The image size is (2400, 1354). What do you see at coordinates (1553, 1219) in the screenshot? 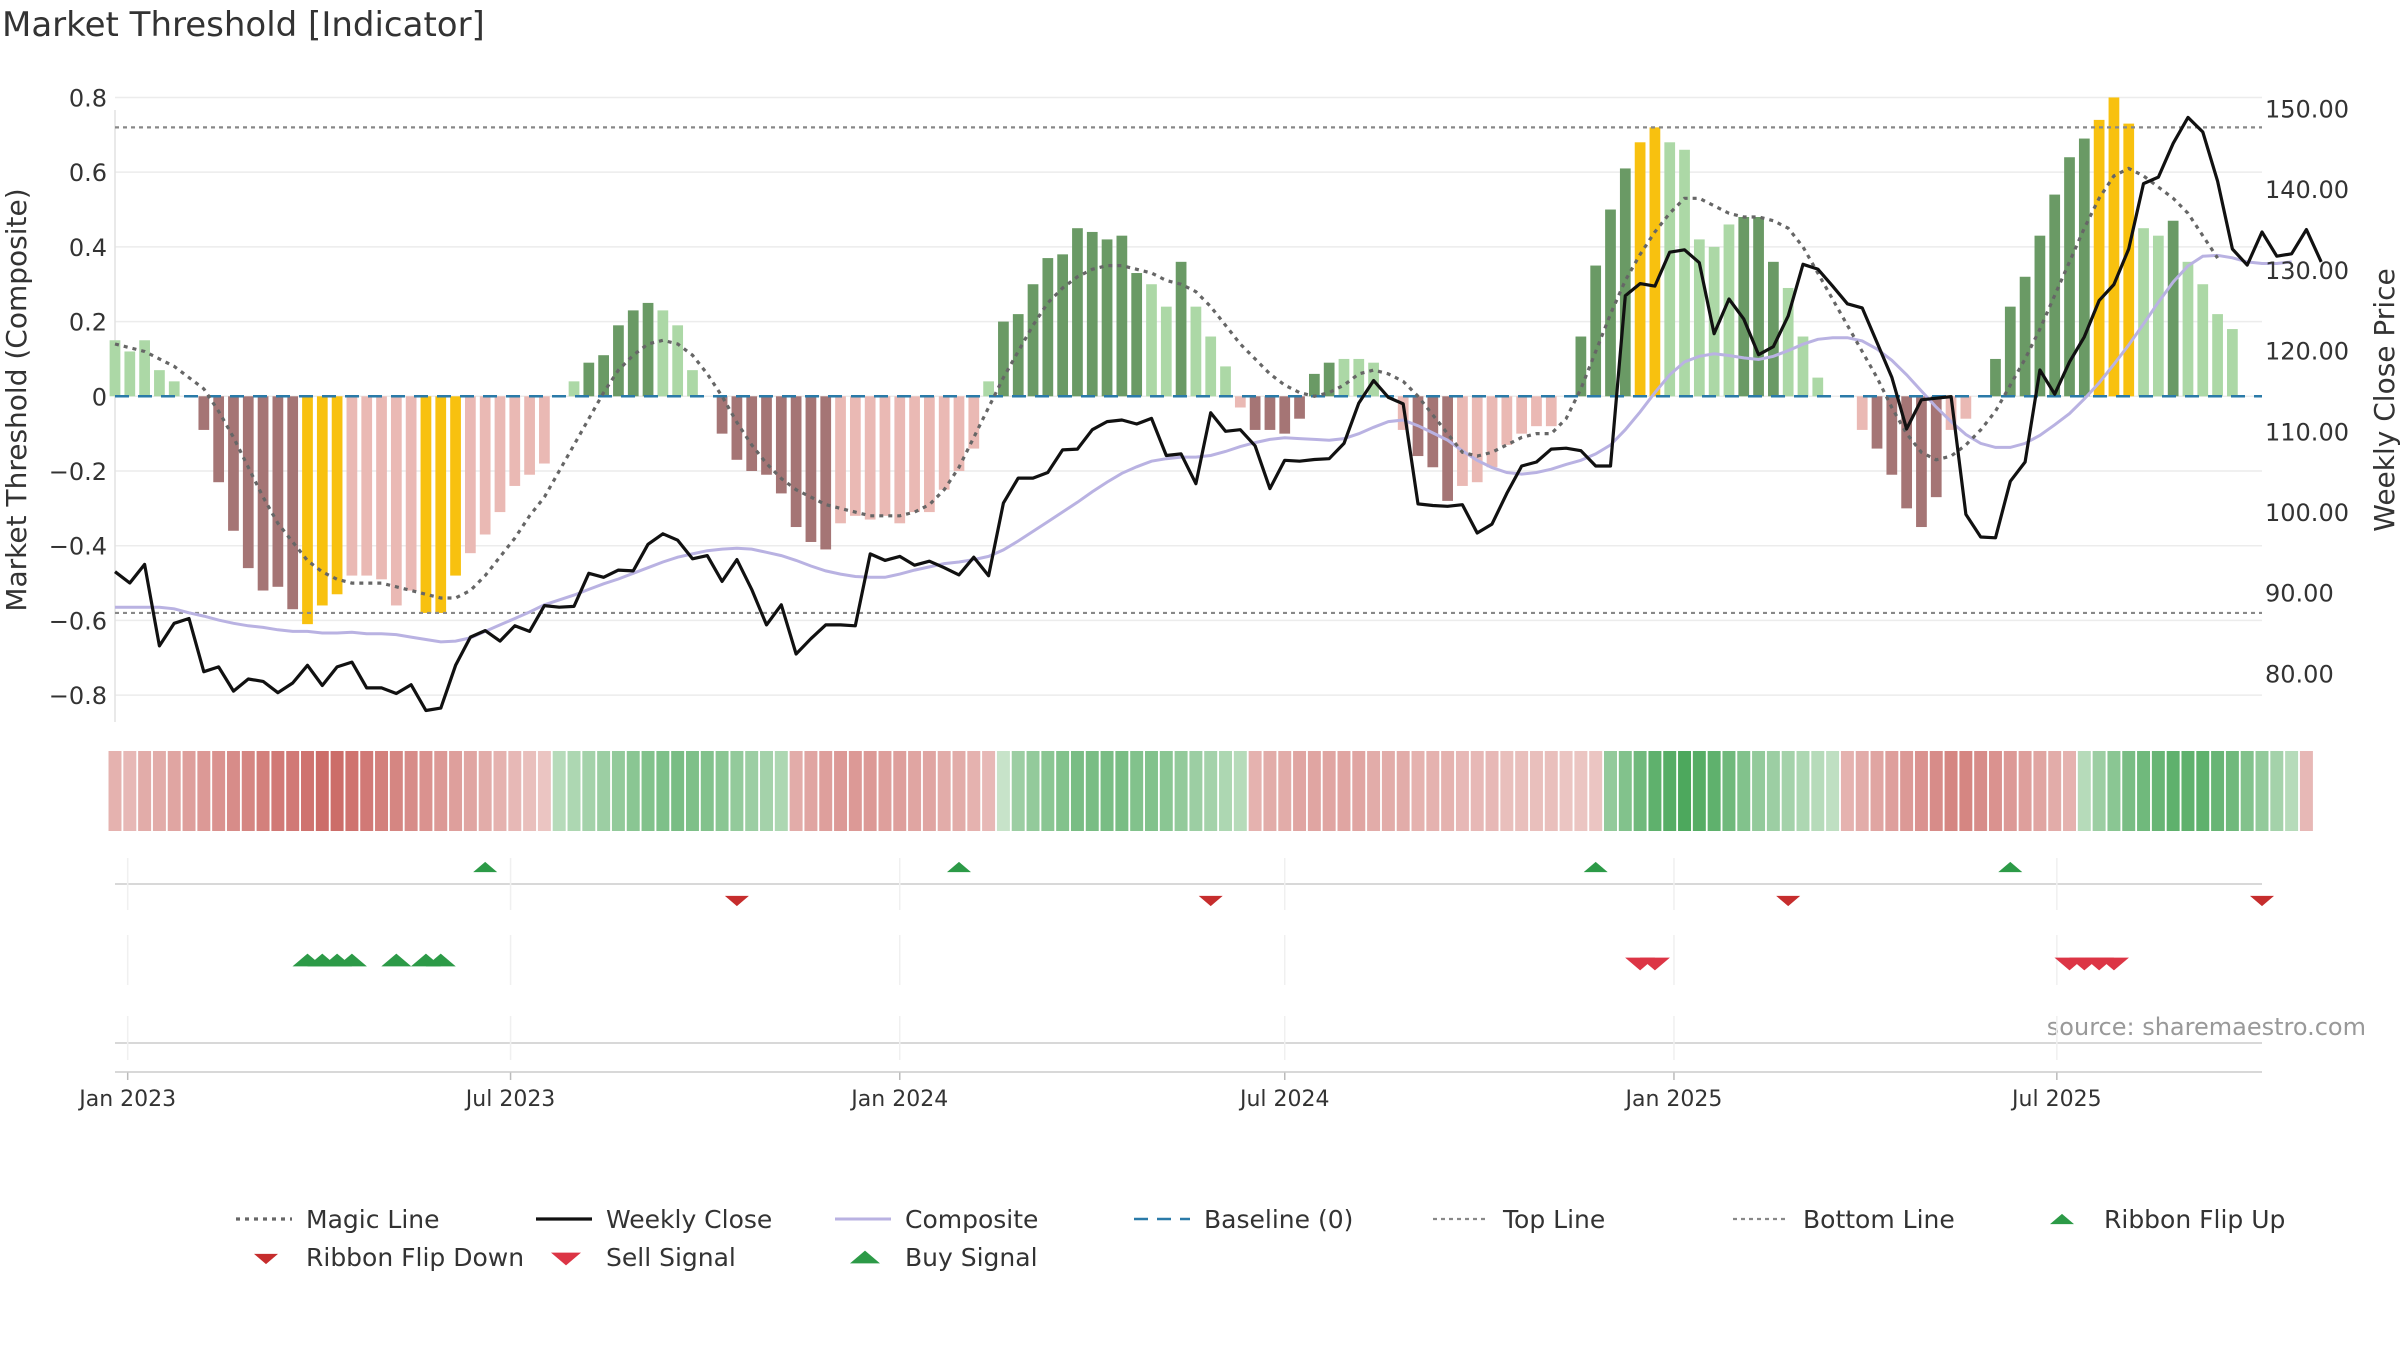
I see `legend-label: Top Line` at bounding box center [1553, 1219].